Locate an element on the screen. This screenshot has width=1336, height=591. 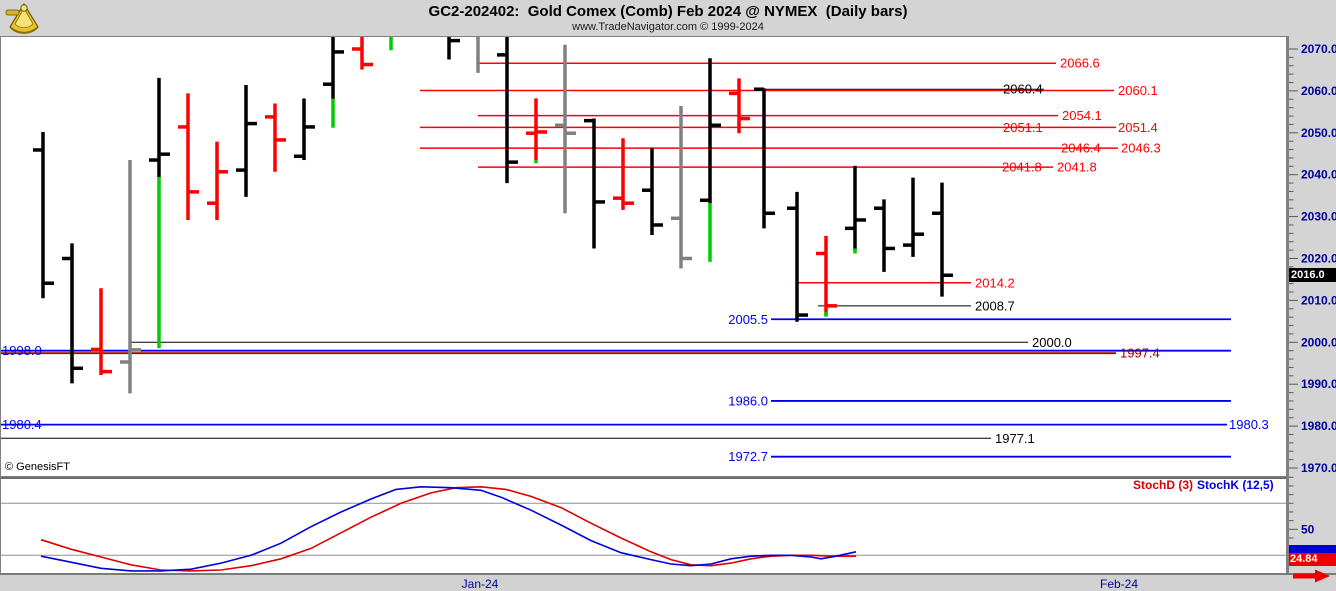
level-label: 2054.1 is located at coordinates (1082, 115).